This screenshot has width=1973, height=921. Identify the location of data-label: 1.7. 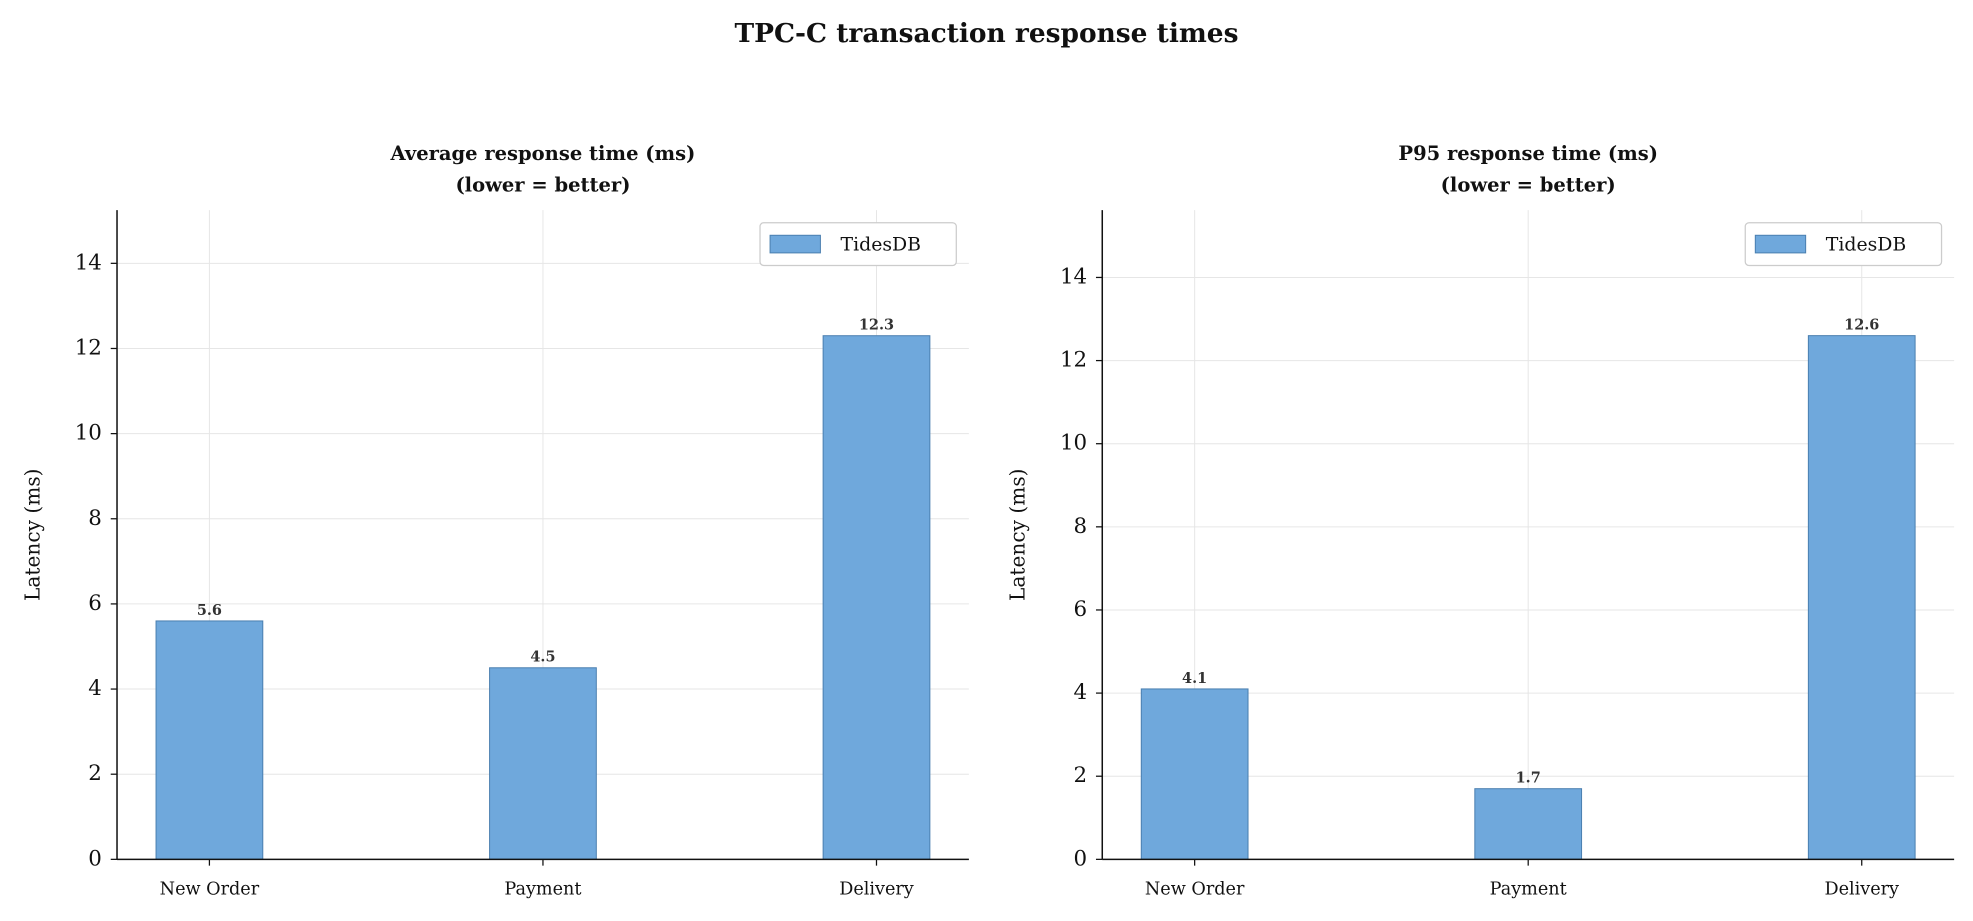
(1528, 778).